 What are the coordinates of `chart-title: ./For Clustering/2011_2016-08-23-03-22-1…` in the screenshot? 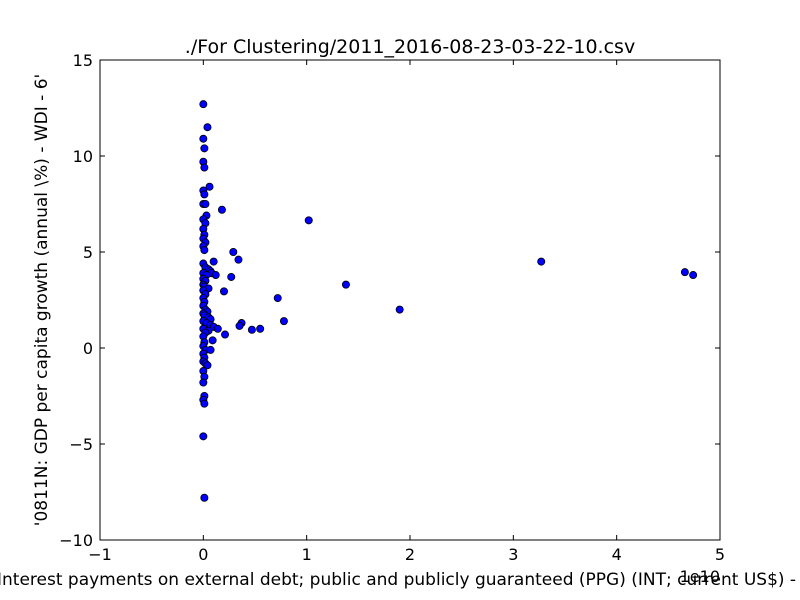 It's located at (410, 47).